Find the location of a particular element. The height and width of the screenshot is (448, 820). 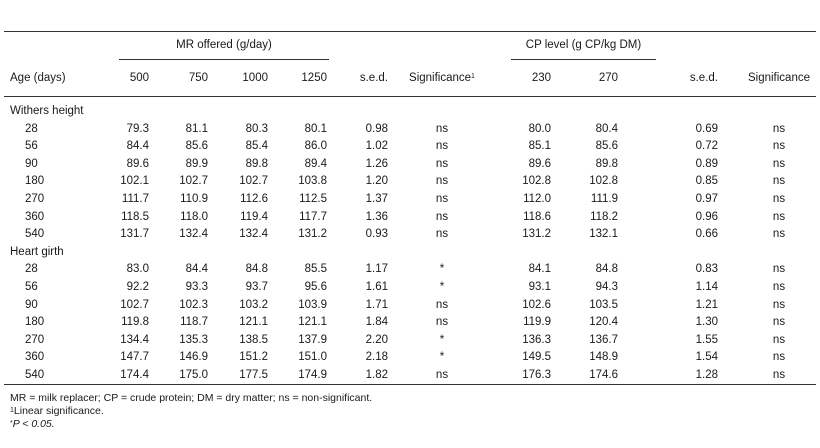

table-cell: 89.8 is located at coordinates (606, 163).